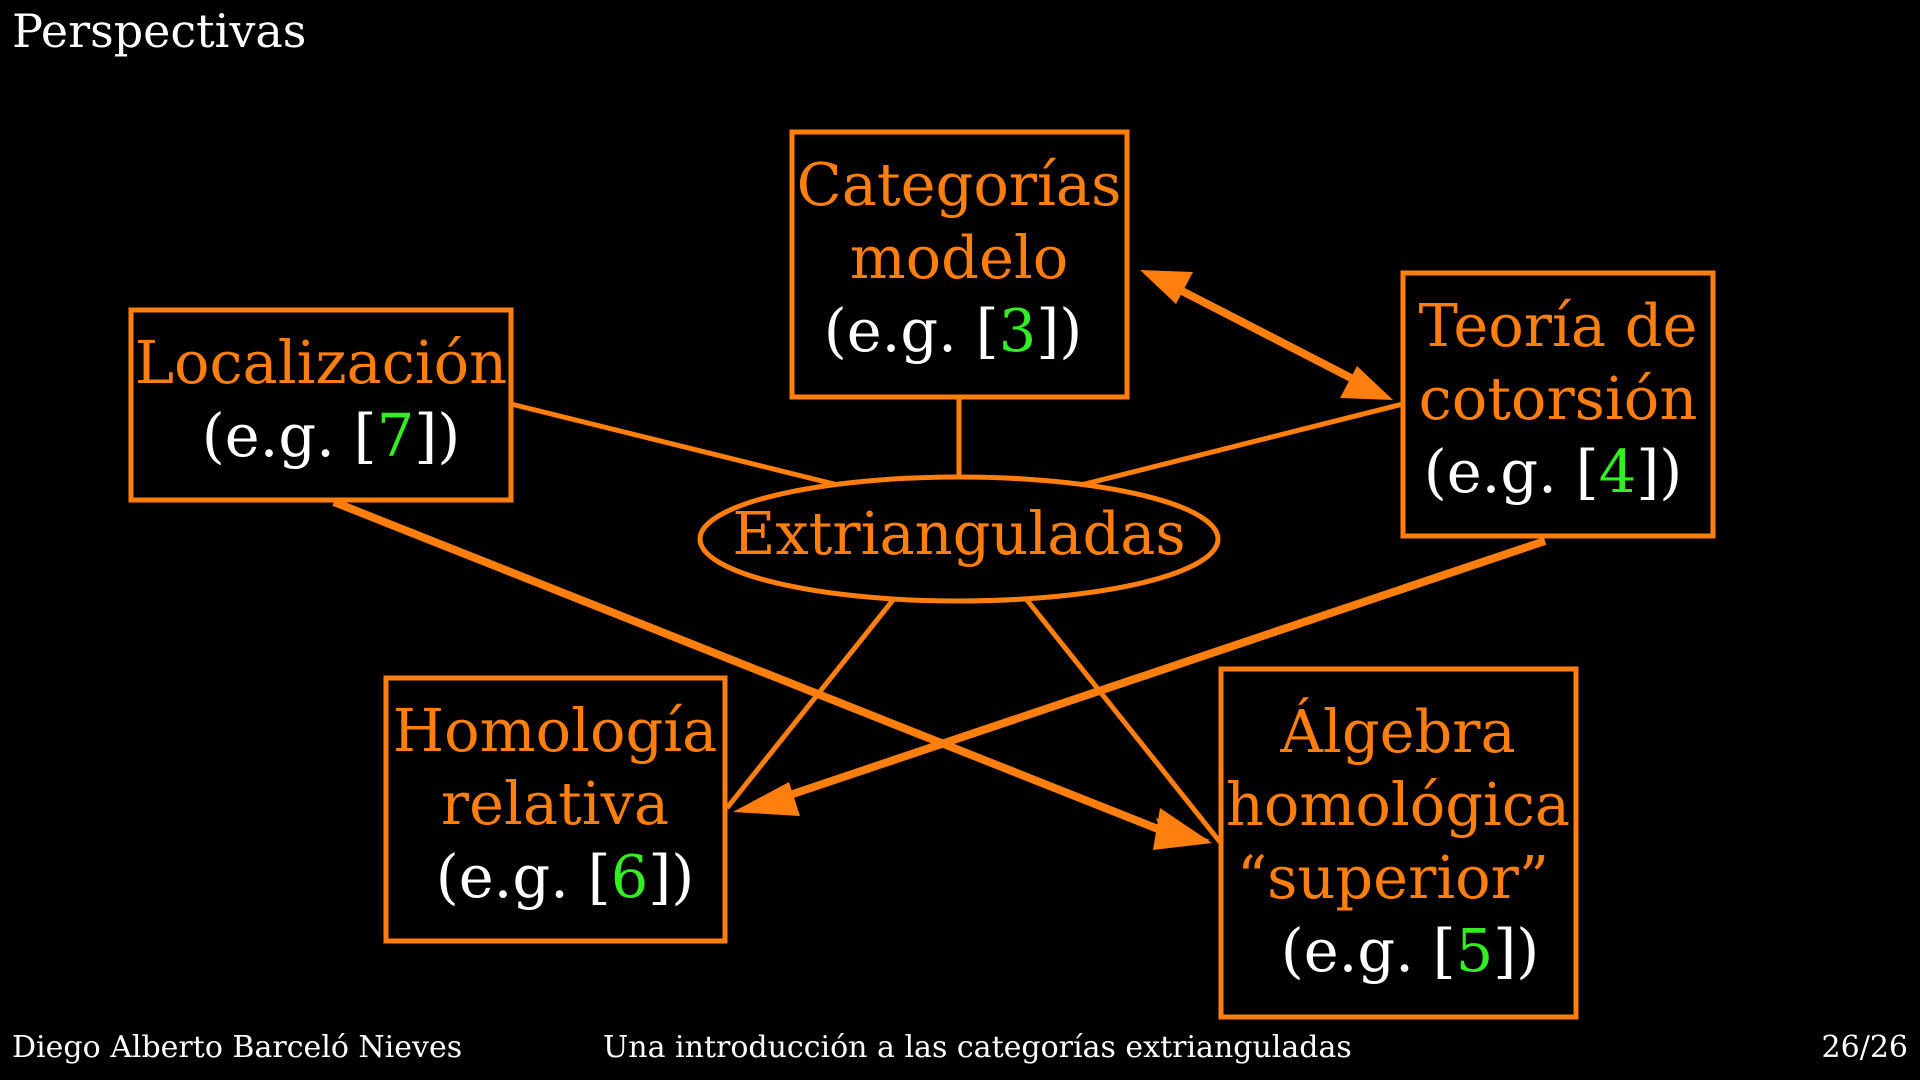  Describe the element at coordinates (1166, 287) in the screenshot. I see `arrowhead-modelo` at that location.